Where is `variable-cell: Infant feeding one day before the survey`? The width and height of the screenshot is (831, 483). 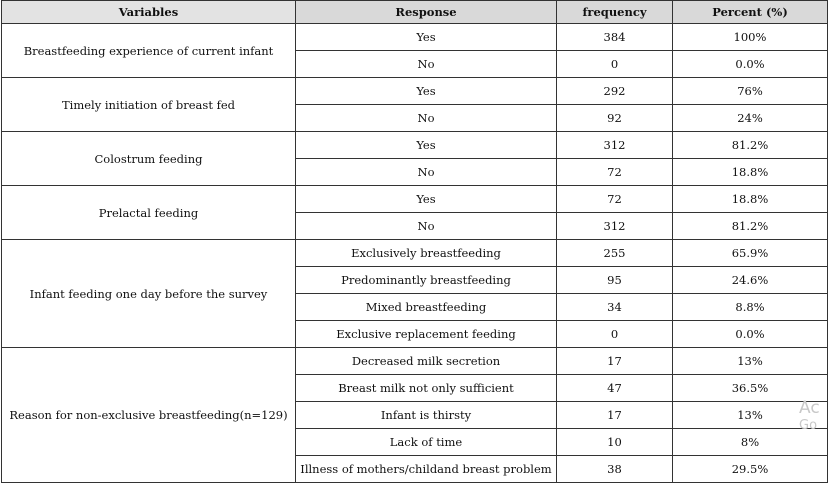
variable-cell: Infant feeding one day before the survey is located at coordinates (148, 293).